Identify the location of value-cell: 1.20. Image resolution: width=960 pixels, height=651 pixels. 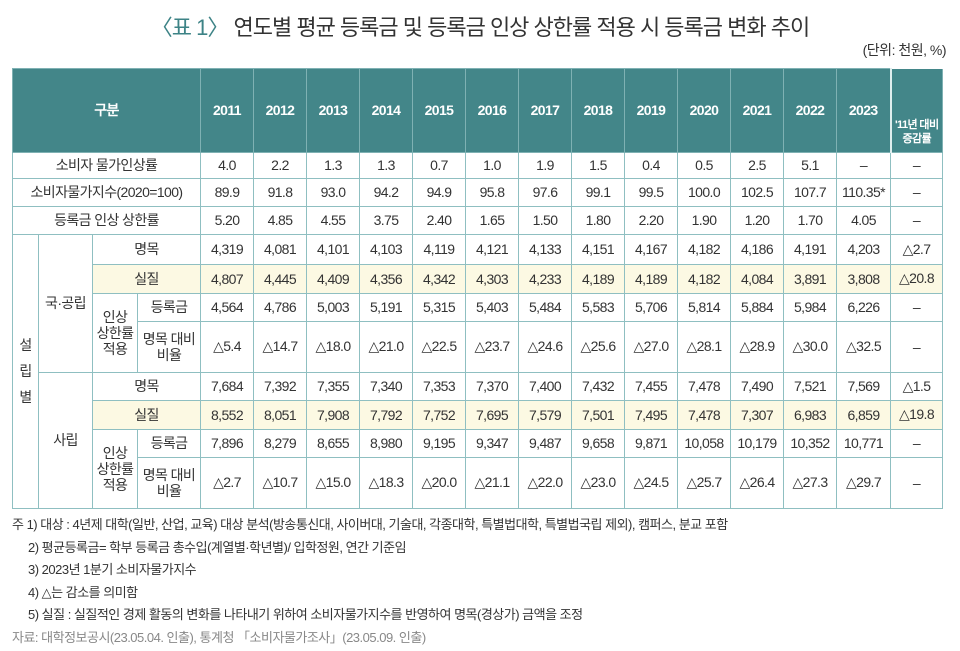
(757, 220).